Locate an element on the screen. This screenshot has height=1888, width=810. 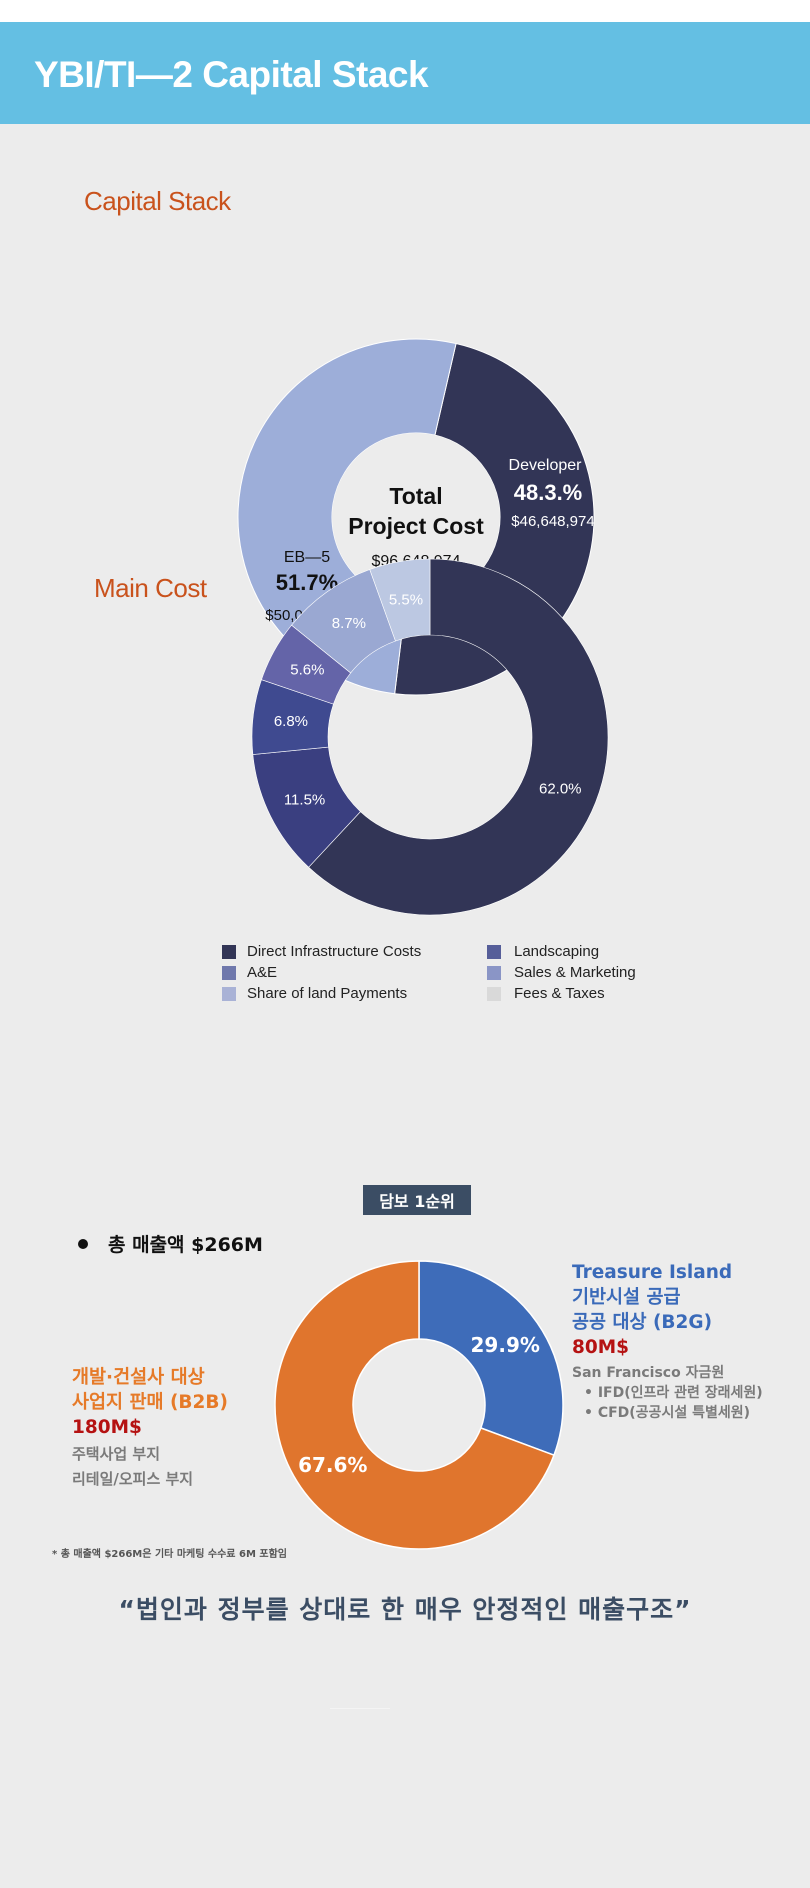
main-cost-title: Main Cost is located at coordinates (150, 588).